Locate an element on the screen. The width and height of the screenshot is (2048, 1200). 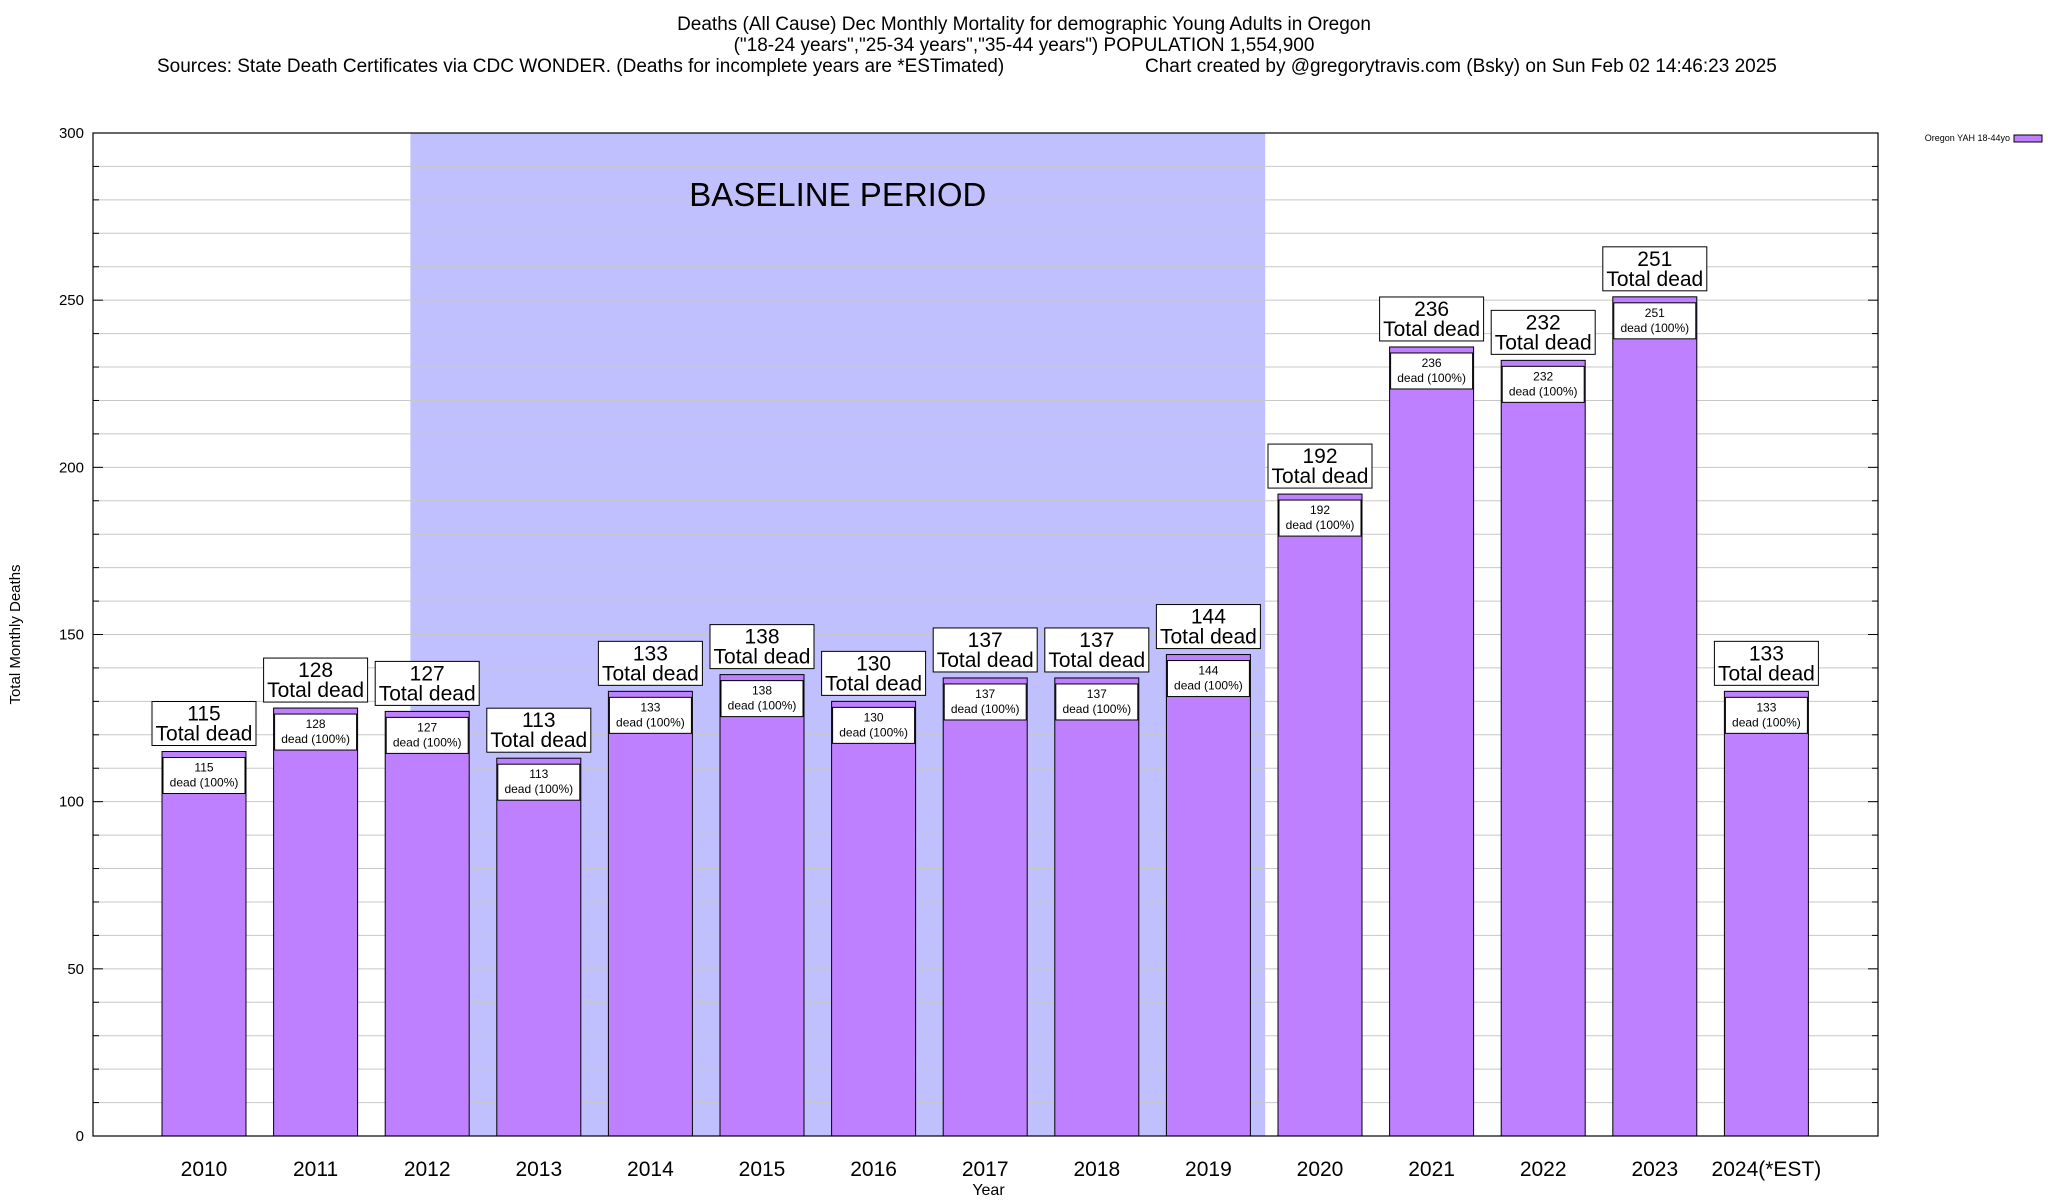
top-value-label: 138 is located at coordinates (761, 637).